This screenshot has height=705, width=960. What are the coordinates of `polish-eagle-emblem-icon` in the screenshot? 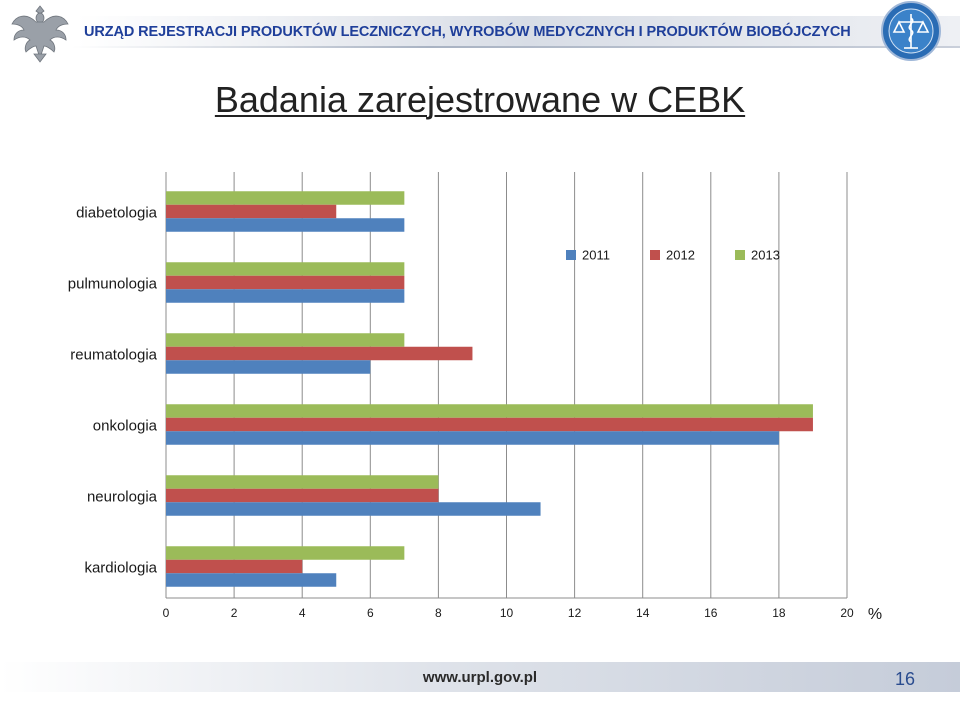 It's located at (40, 34).